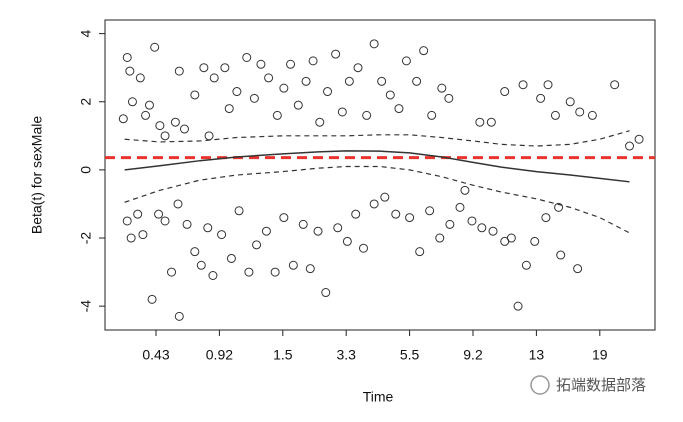 This screenshot has width=683, height=422. I want to click on y-tick-label: -2, so click(86, 238).